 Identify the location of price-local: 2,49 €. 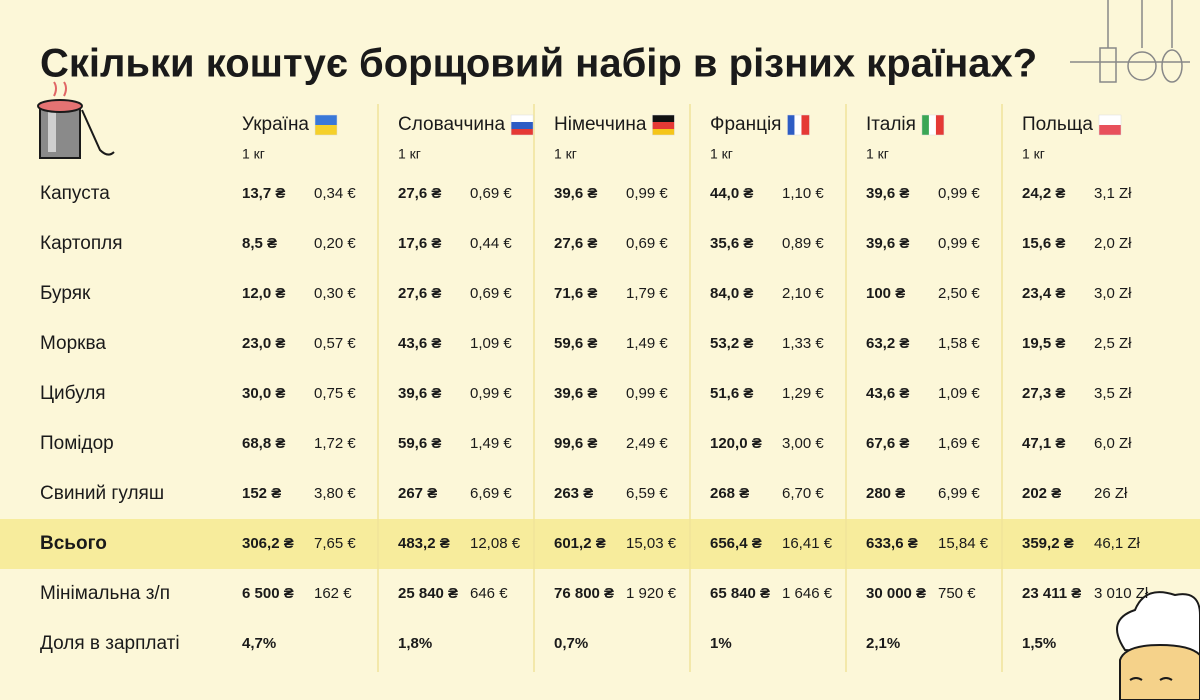
(647, 443).